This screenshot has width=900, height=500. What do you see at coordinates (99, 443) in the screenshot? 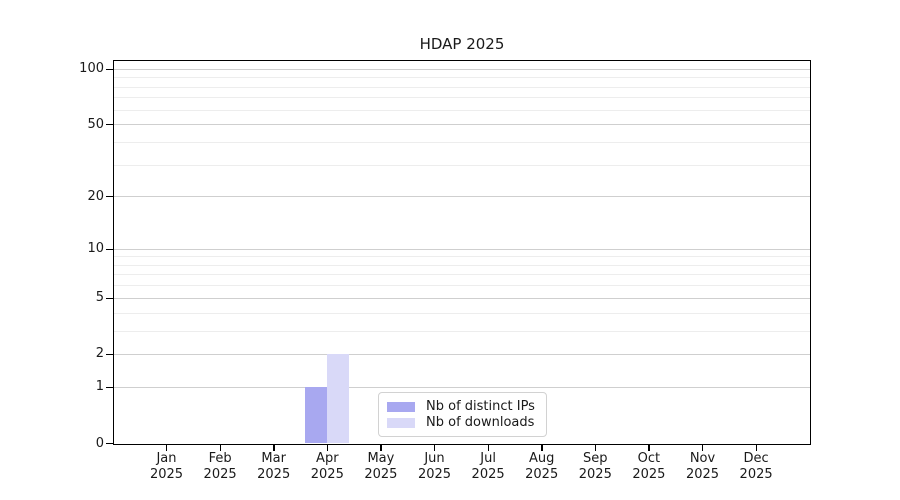
I see `y-tick-label: 0` at bounding box center [99, 443].